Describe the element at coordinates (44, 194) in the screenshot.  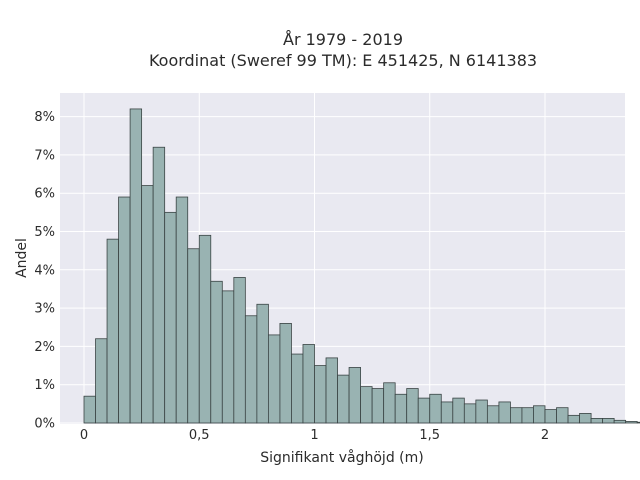
I see `y-tick-label: 6%` at that location.